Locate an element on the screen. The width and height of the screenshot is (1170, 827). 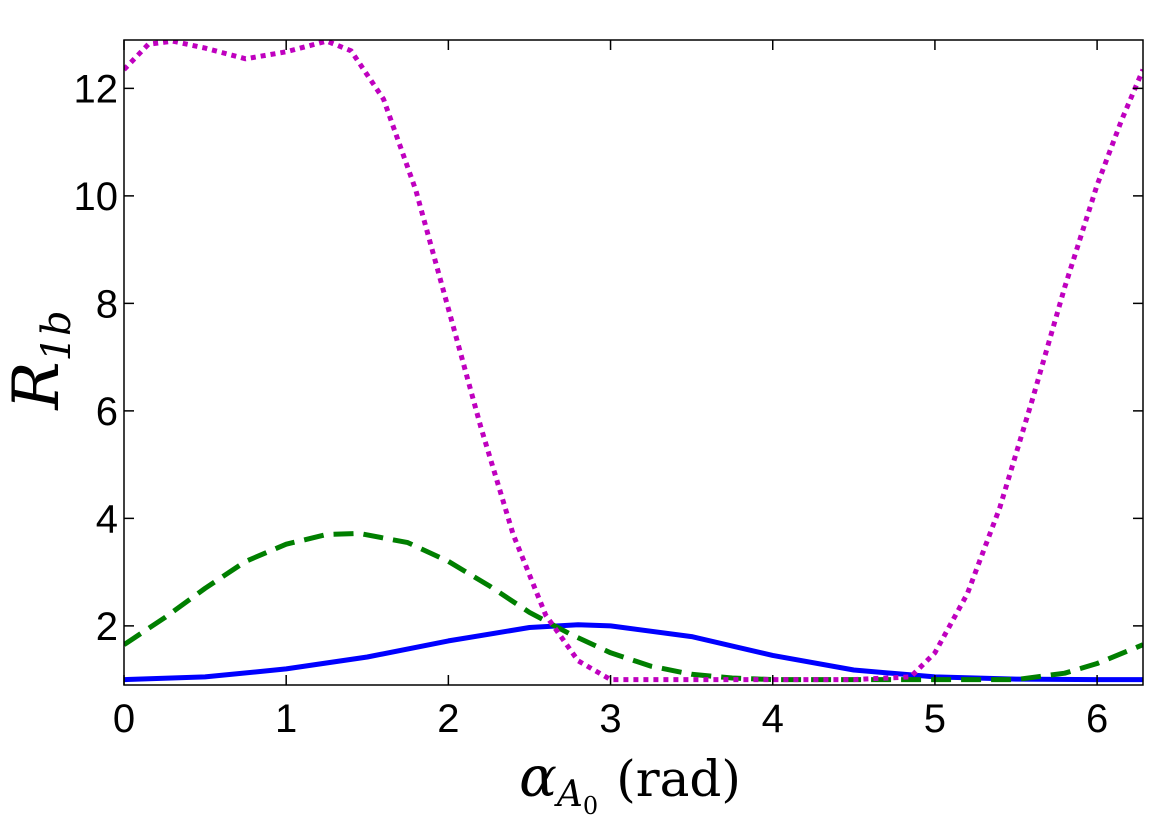
y-tick-label: 2 is located at coordinates (107, 627).